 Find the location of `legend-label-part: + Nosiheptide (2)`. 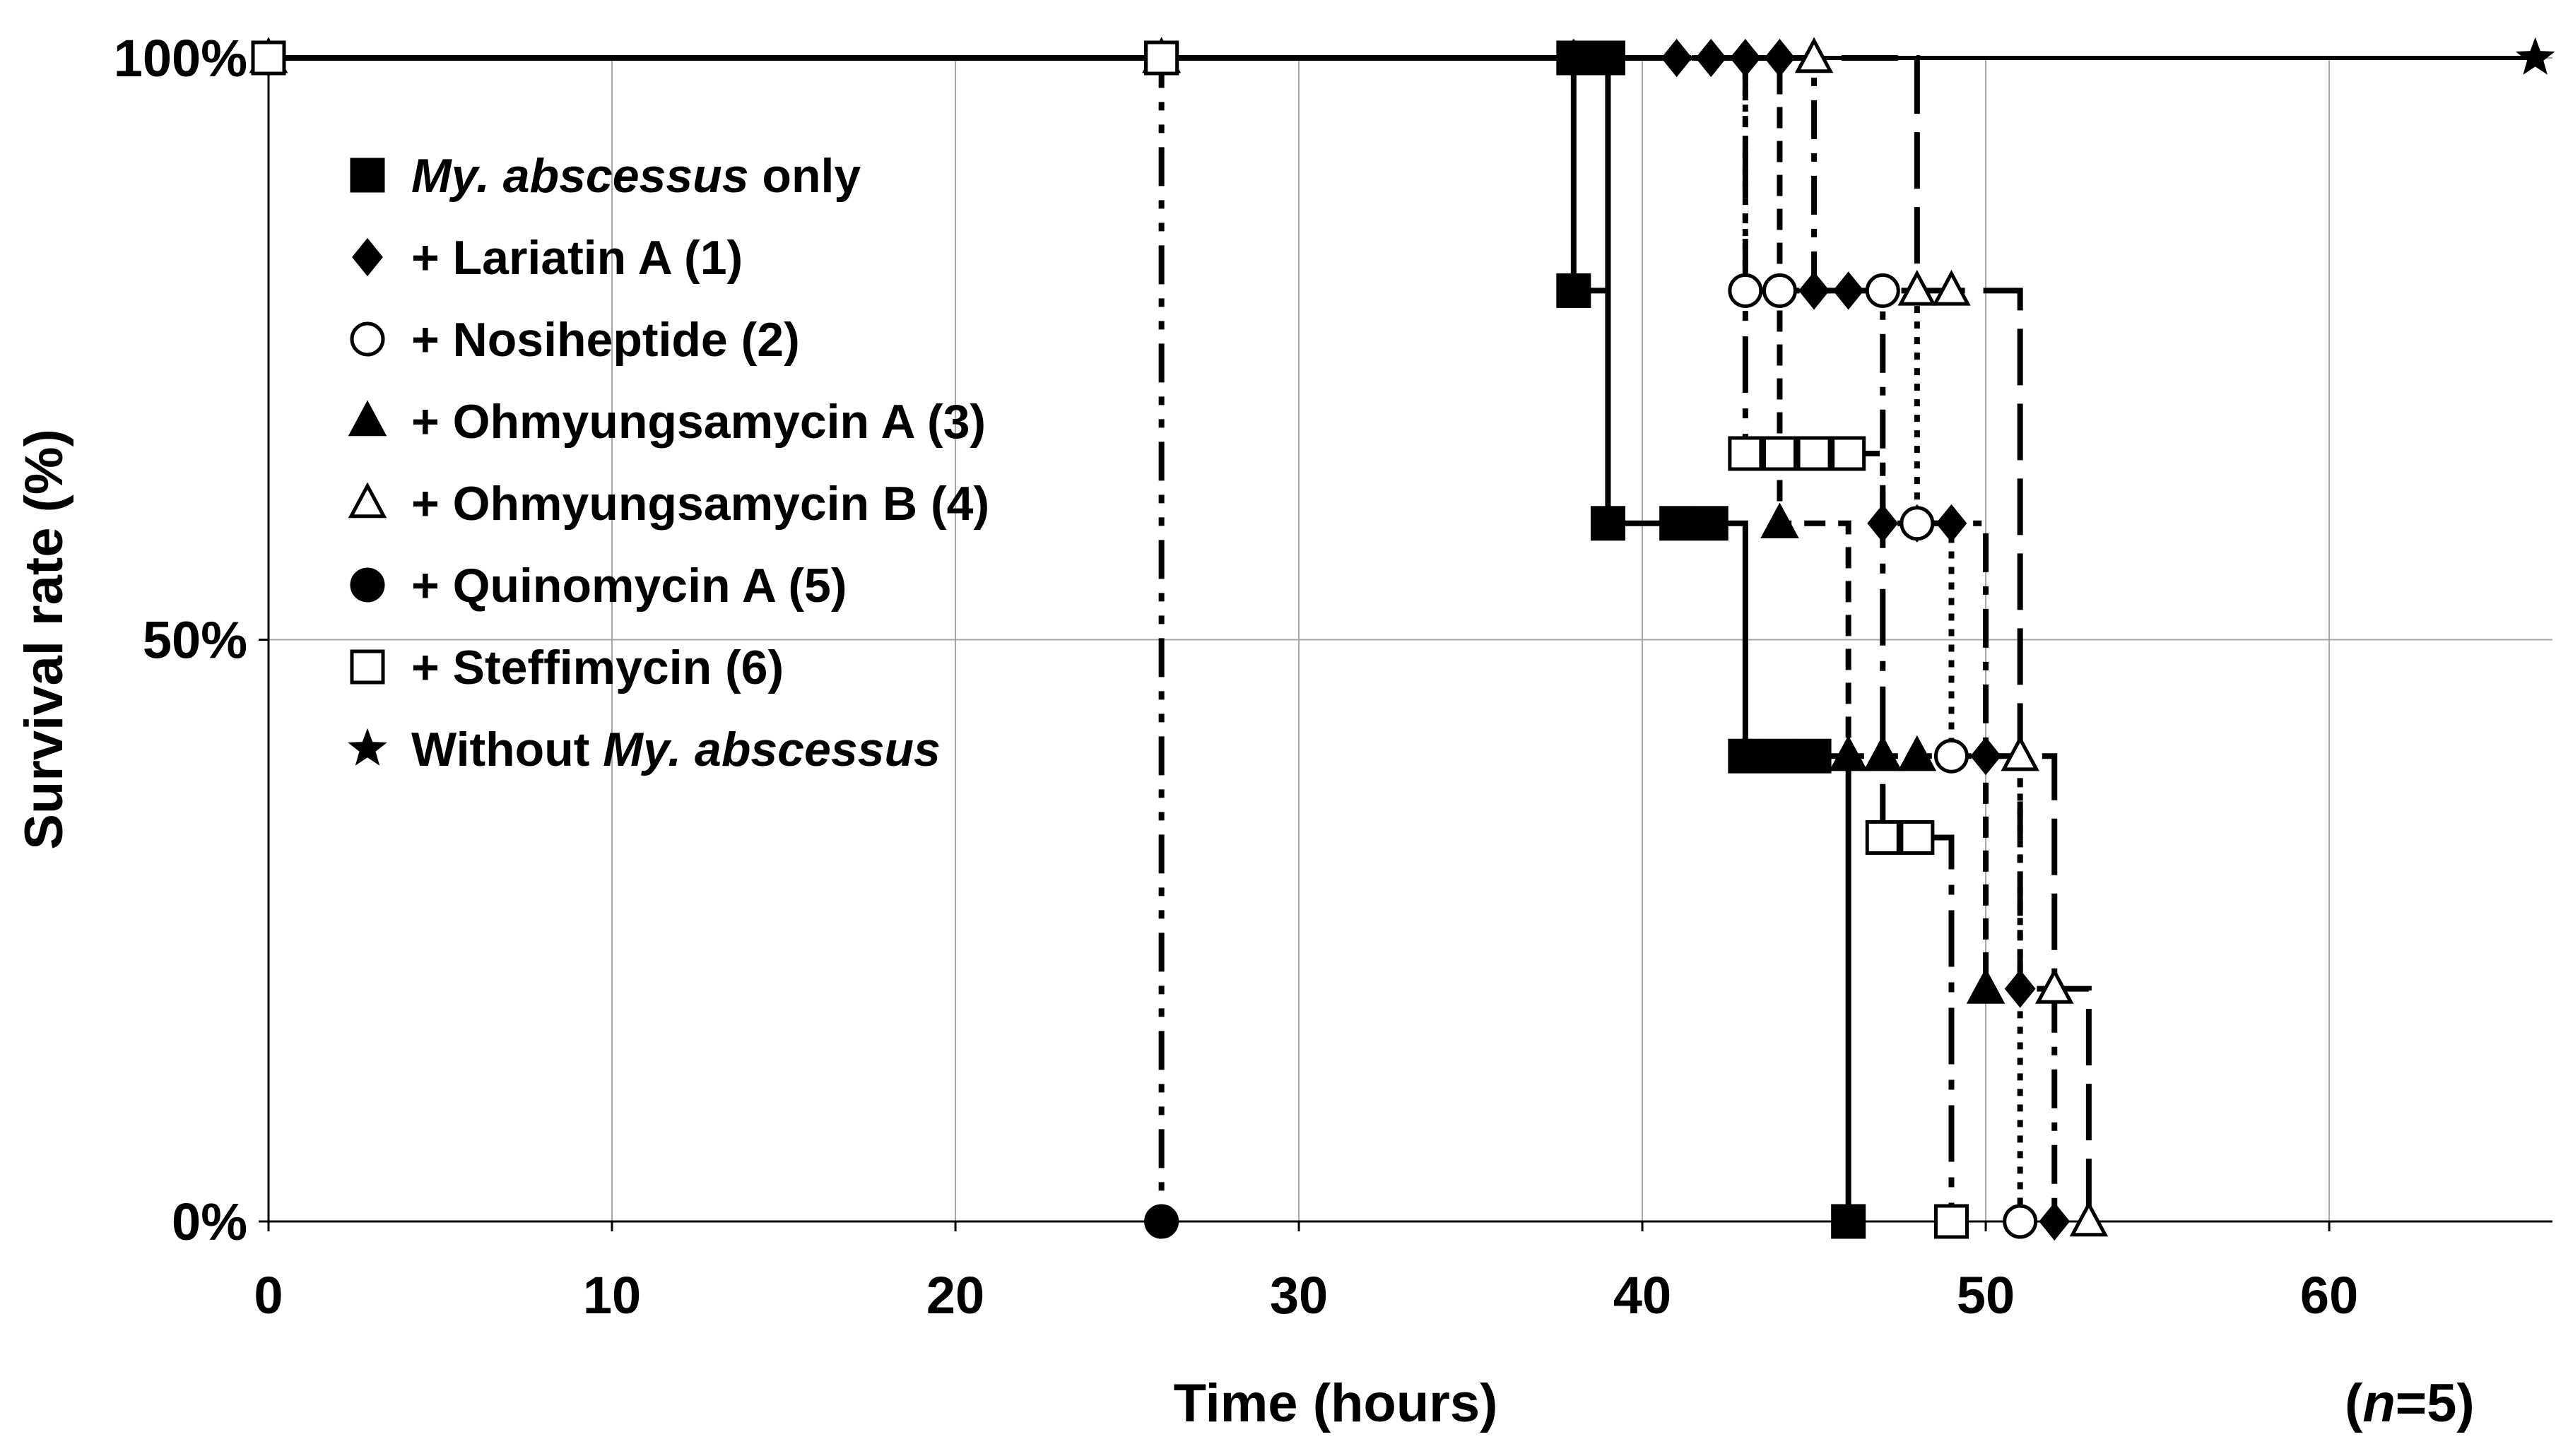

legend-label-part: + Nosiheptide (2) is located at coordinates (605, 340).